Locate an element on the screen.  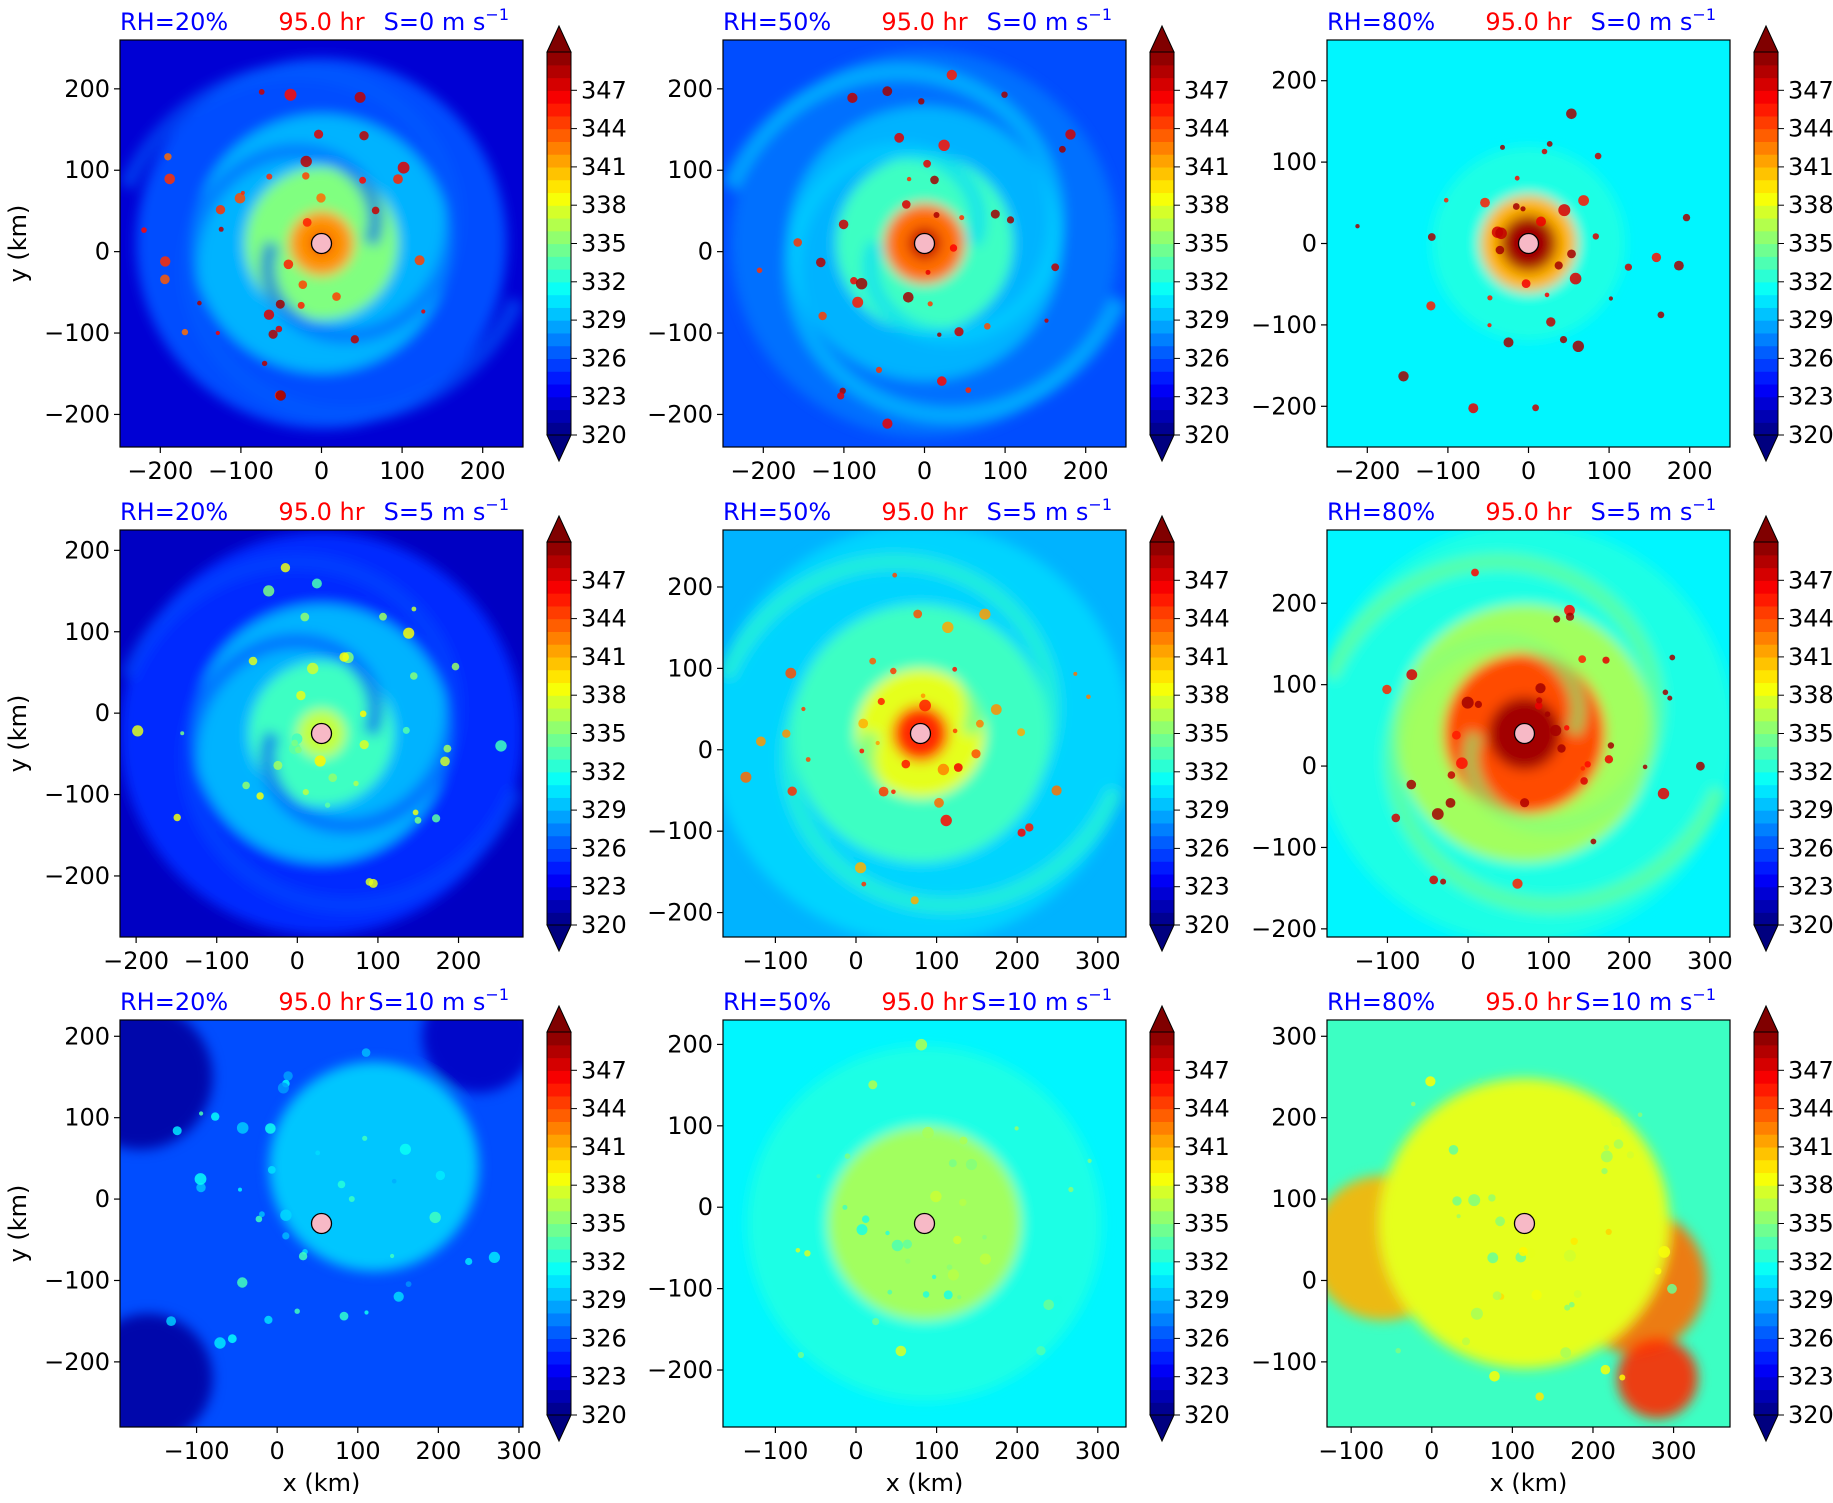
colorbar-tick-label: 320 is located at coordinates (1810, 925).